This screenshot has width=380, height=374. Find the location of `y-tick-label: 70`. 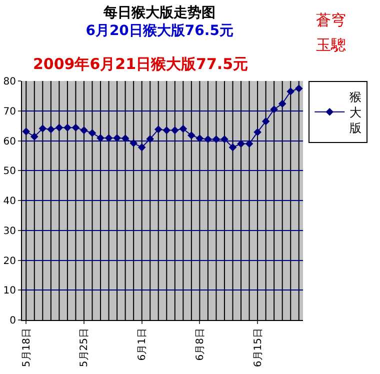

y-tick-label: 70 is located at coordinates (9, 112).